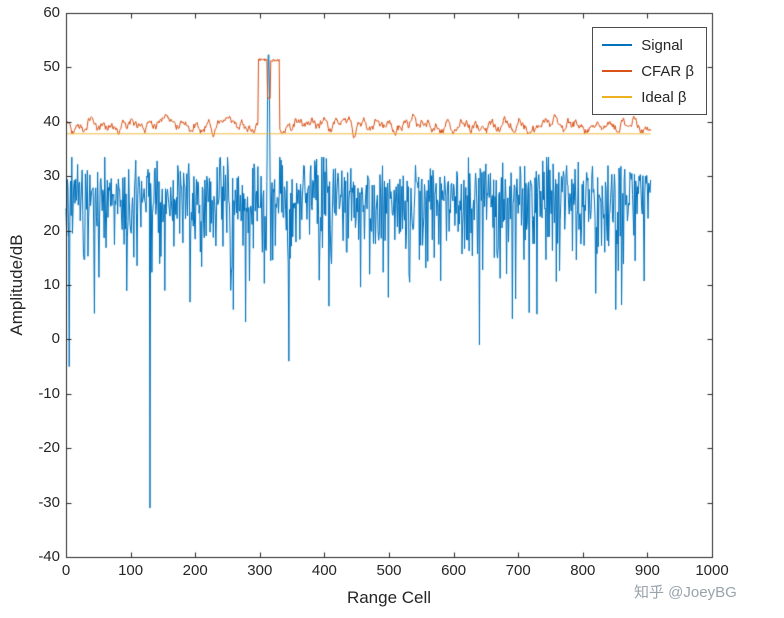  Describe the element at coordinates (664, 97) in the screenshot. I see `legend-label-ideal-beta: Ideal β` at that location.